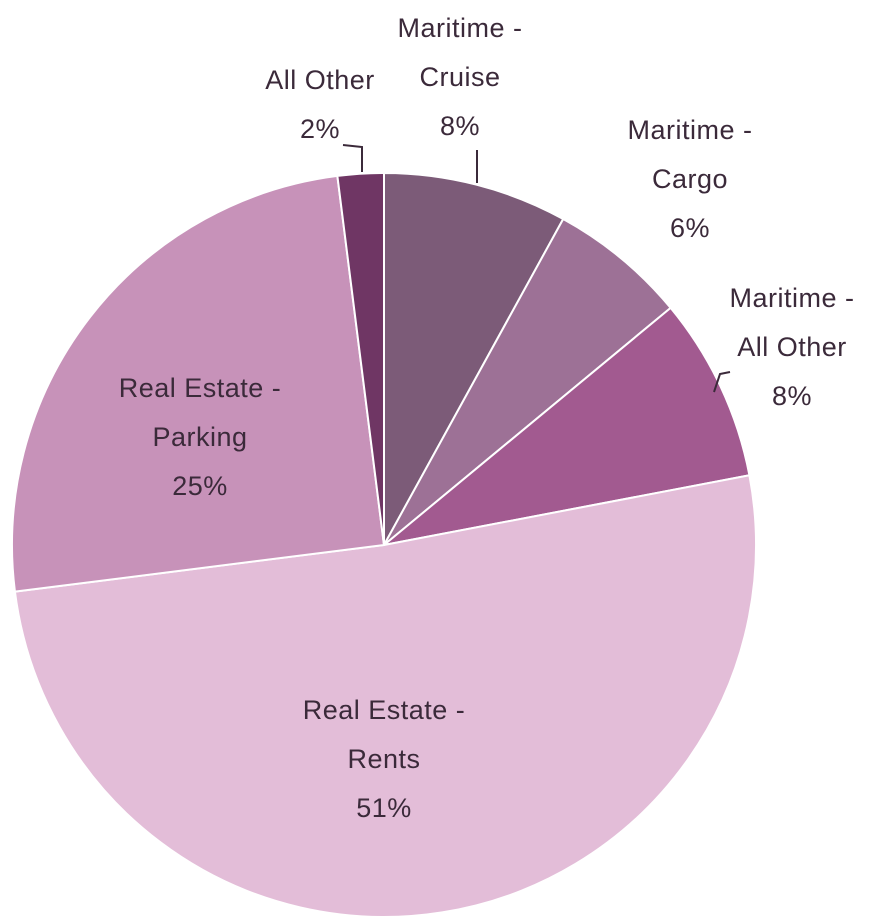 This screenshot has width=869, height=918. Describe the element at coordinates (460, 52) in the screenshot. I see `slice-label: Maritime -Cruise` at that location.